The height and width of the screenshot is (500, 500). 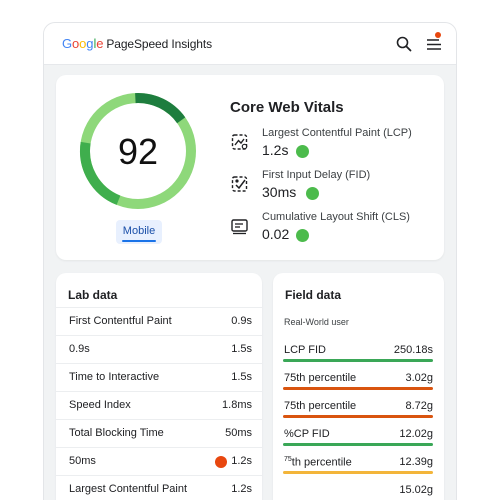 What do you see at coordinates (336, 217) in the screenshot?
I see `metric-cls-label: Cumulative Layout Shift (CLS)` at bounding box center [336, 217].